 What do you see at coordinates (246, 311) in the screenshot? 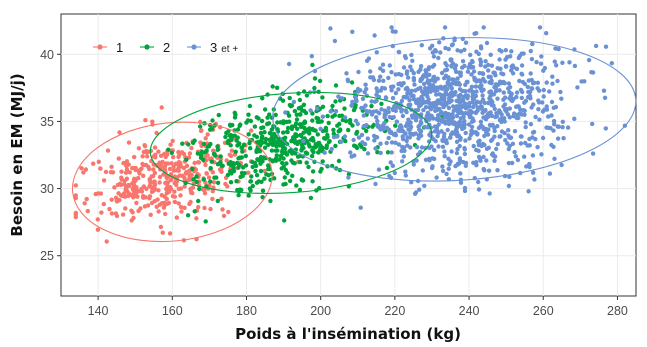
I see `x-tick-label: 180` at bounding box center [246, 311].